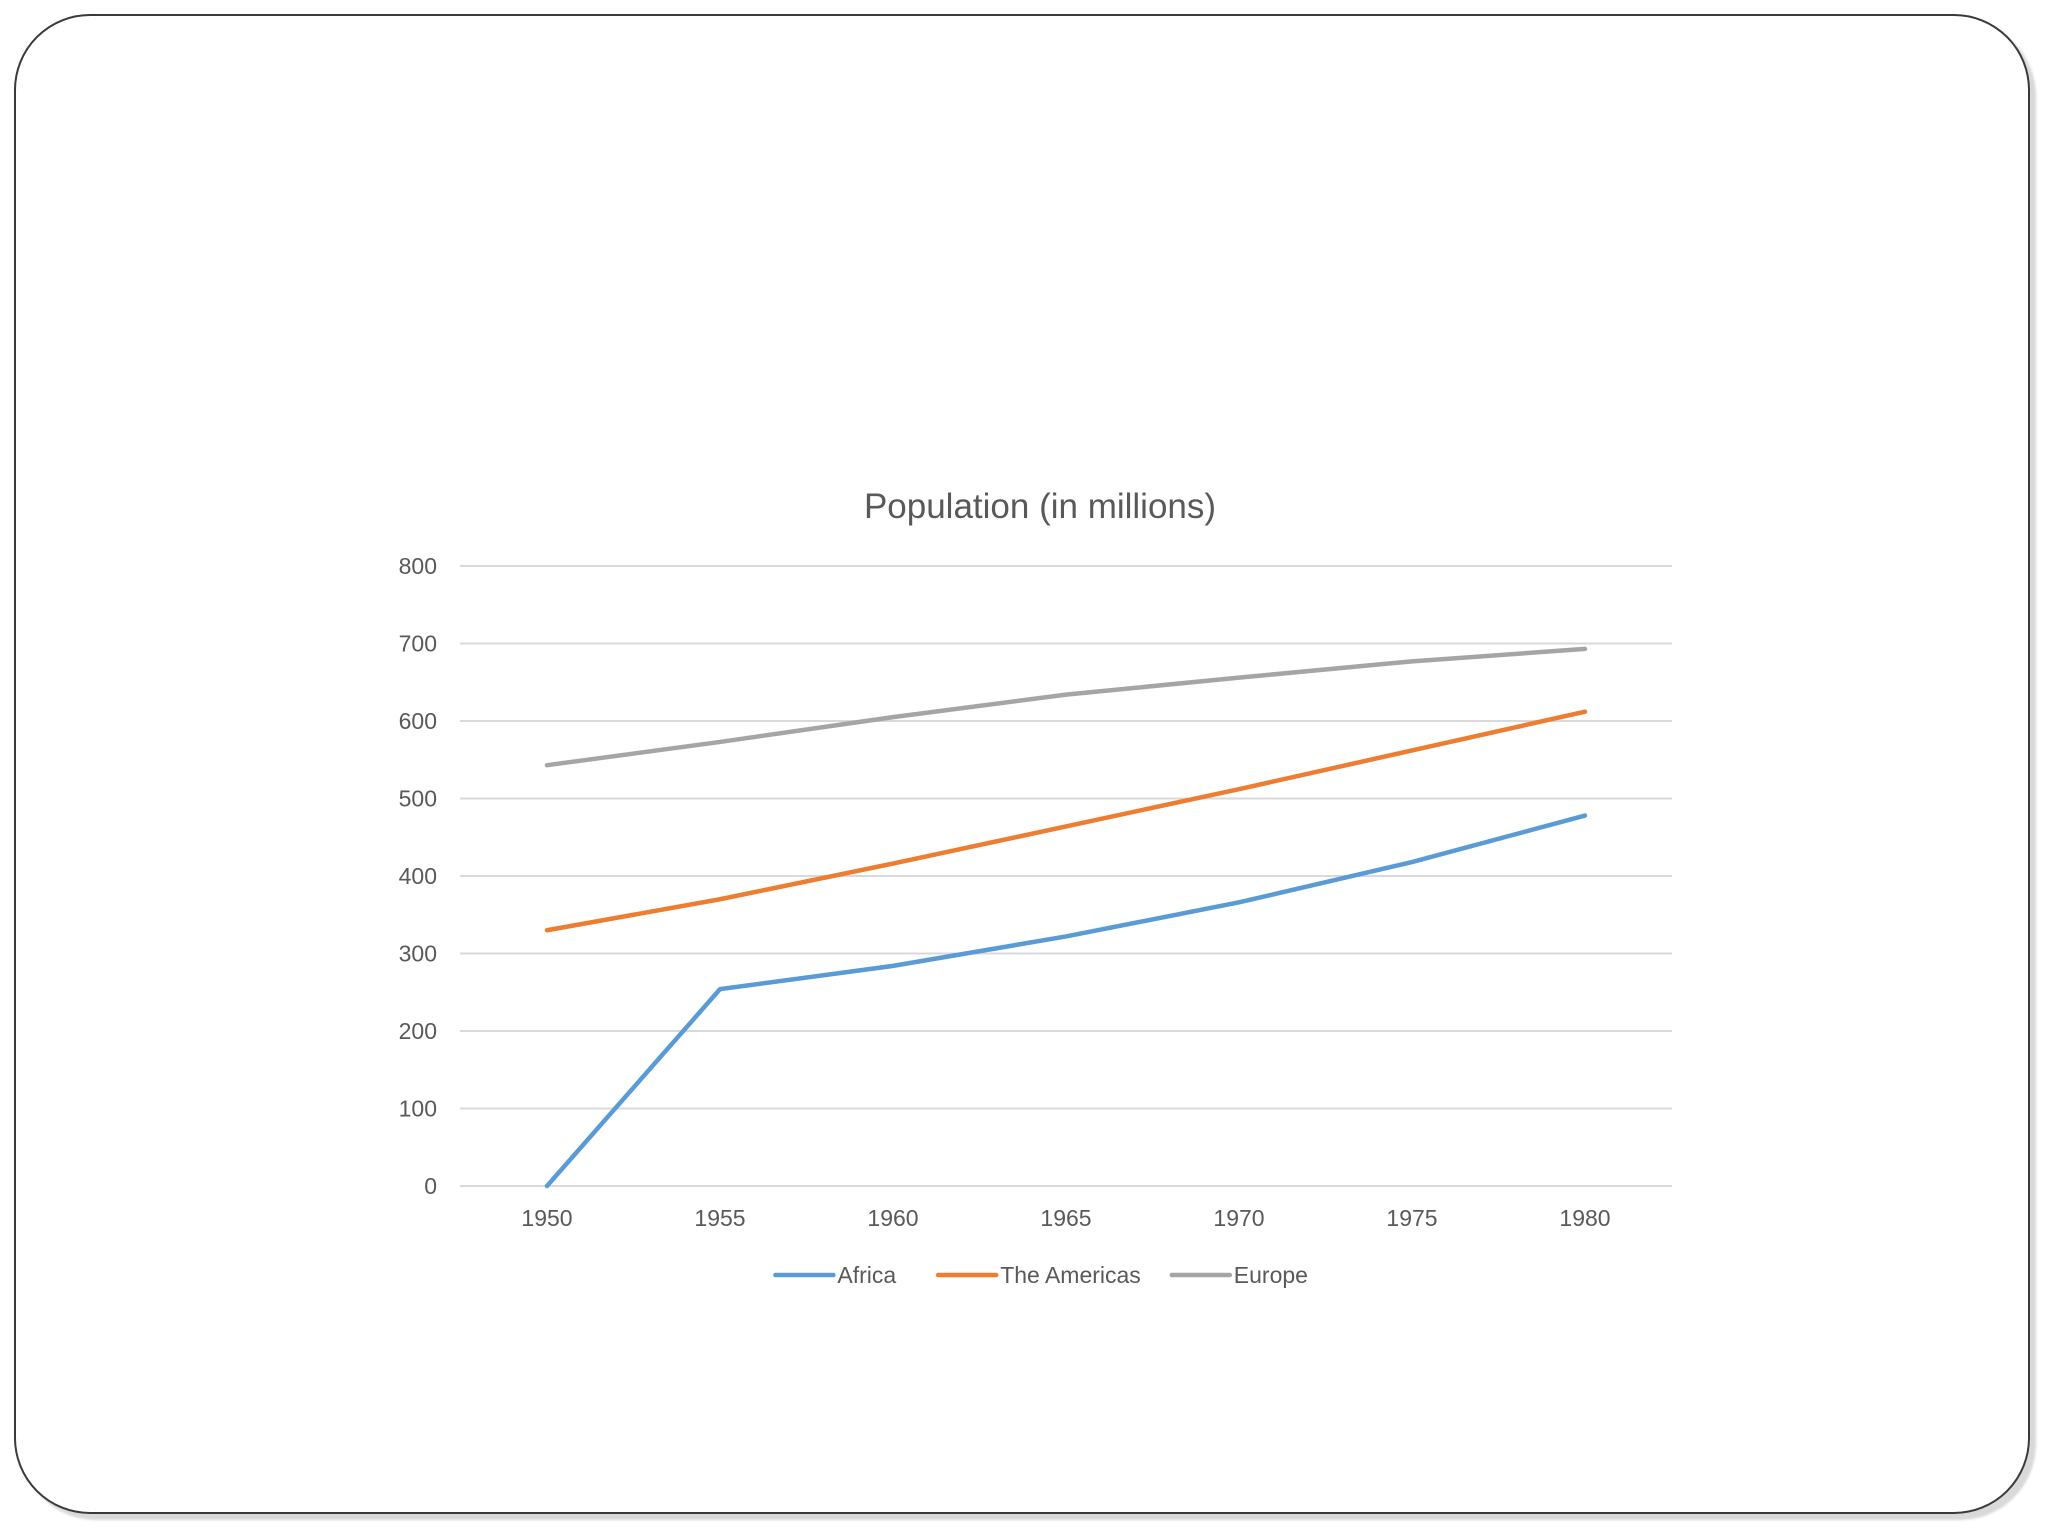 The image size is (2048, 1536). What do you see at coordinates (1411, 1218) in the screenshot?
I see `x-tick-label: 1975` at bounding box center [1411, 1218].